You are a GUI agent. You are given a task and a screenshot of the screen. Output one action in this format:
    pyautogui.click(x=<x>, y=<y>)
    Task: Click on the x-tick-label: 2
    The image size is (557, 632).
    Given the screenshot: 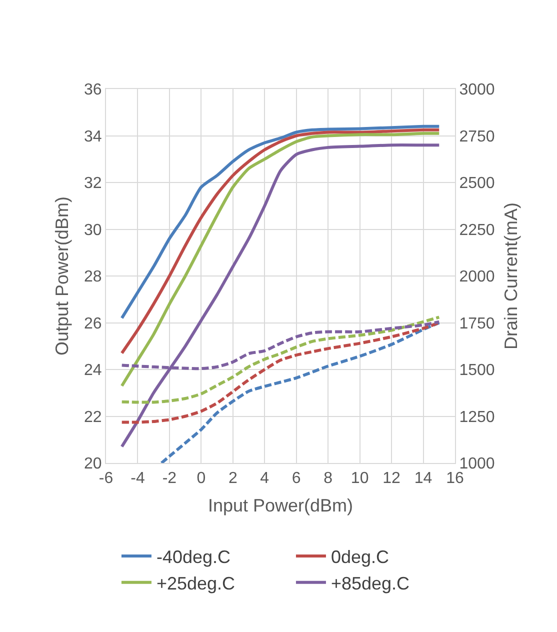 What is the action you would take?
    pyautogui.click(x=233, y=479)
    